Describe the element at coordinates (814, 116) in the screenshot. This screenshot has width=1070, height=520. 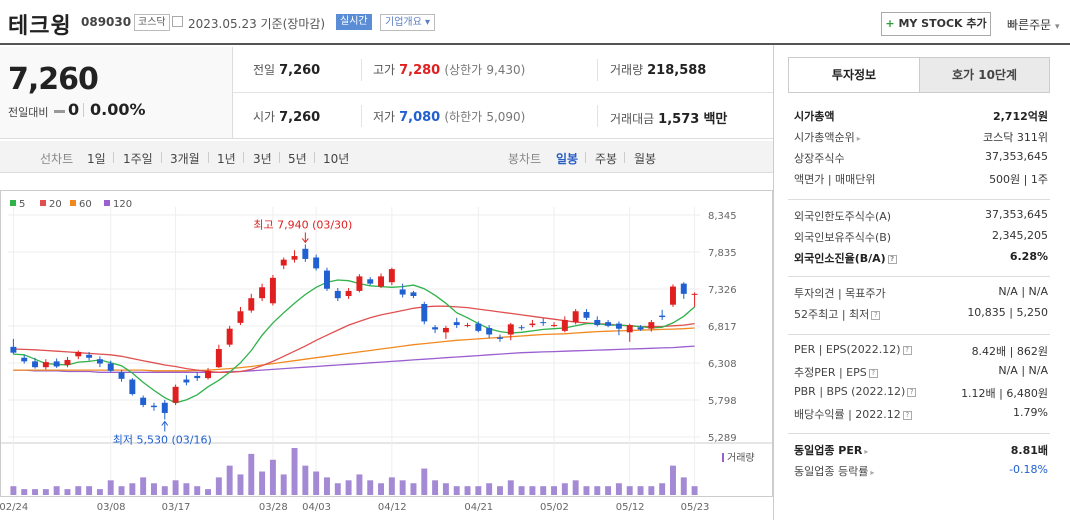
I see `info-row-label: 시가총액` at that location.